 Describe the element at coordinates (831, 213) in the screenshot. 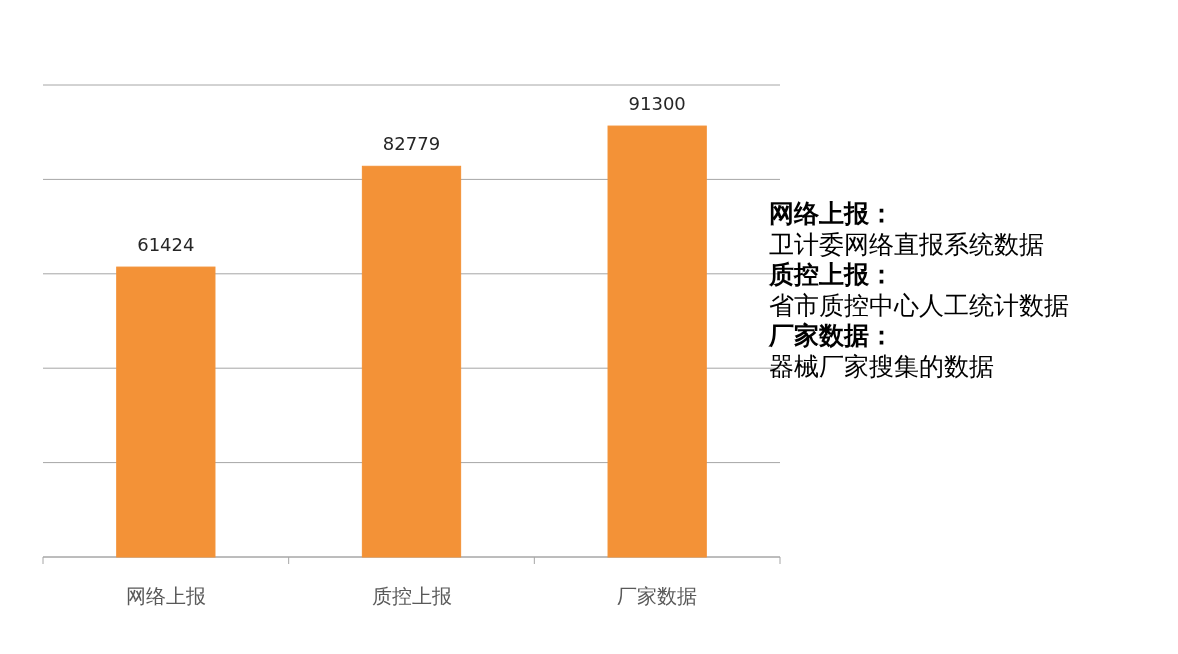

I see `annotation: 网络上报：` at that location.